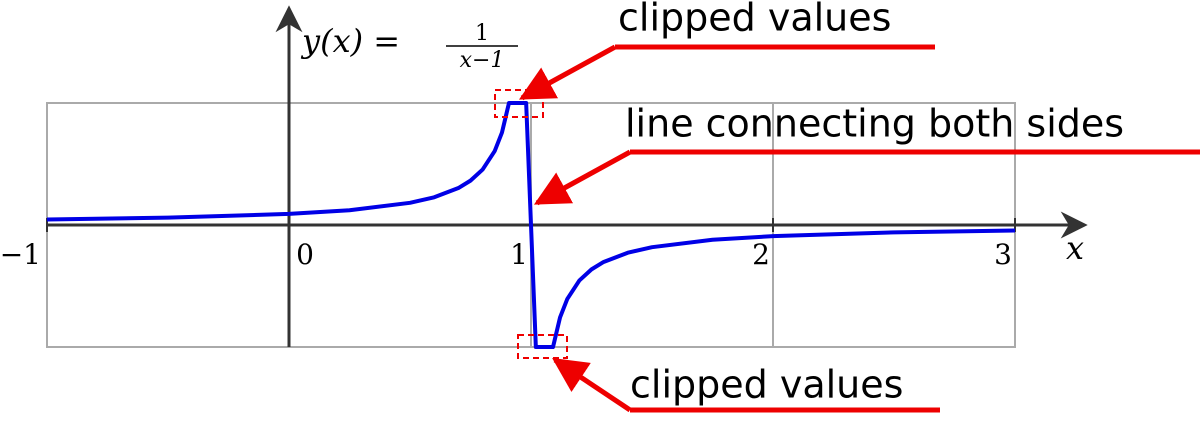  I want to click on annotation-text: line connecting both sides, so click(874, 124).